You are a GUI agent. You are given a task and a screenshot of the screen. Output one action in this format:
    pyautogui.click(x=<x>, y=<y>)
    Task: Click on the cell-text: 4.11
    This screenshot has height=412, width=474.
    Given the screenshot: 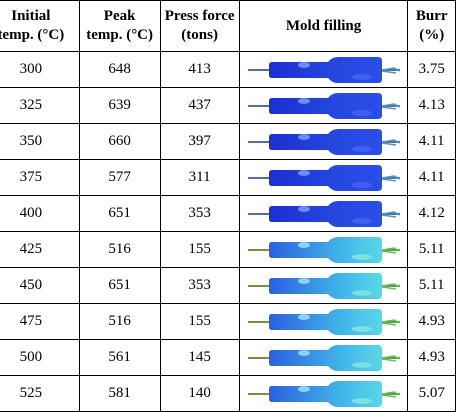 What is the action you would take?
    pyautogui.click(x=431, y=141)
    